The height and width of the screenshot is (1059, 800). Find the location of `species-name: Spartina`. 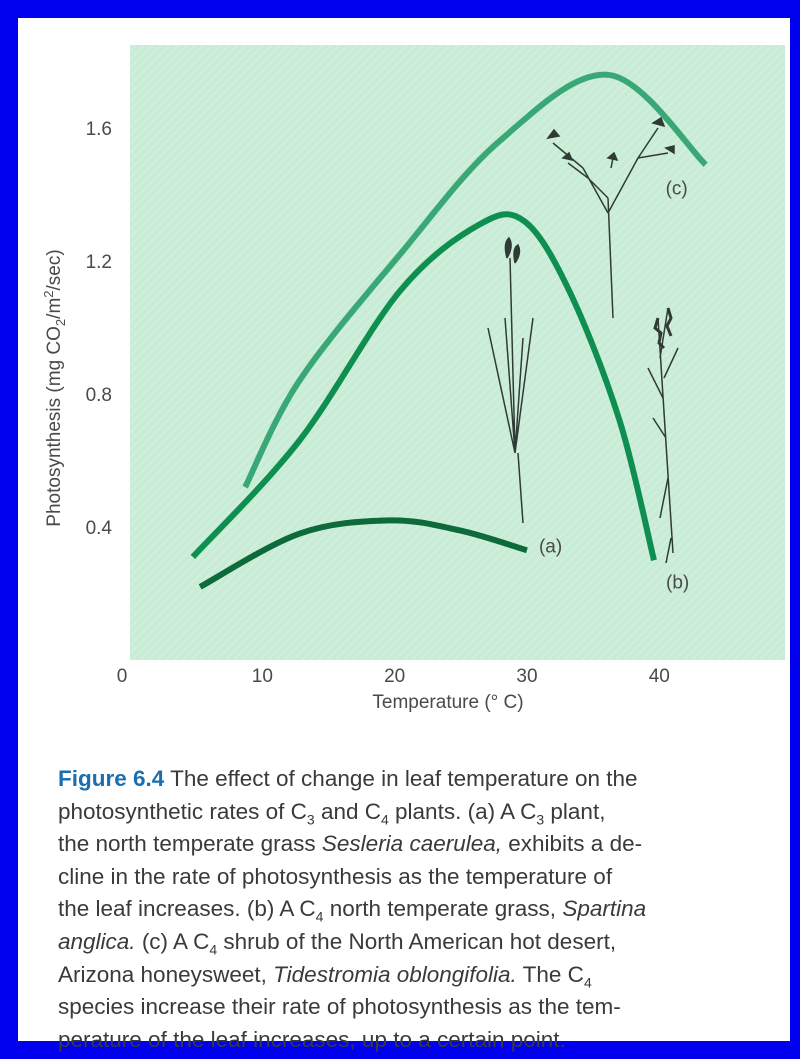

species-name: Spartina is located at coordinates (604, 909).